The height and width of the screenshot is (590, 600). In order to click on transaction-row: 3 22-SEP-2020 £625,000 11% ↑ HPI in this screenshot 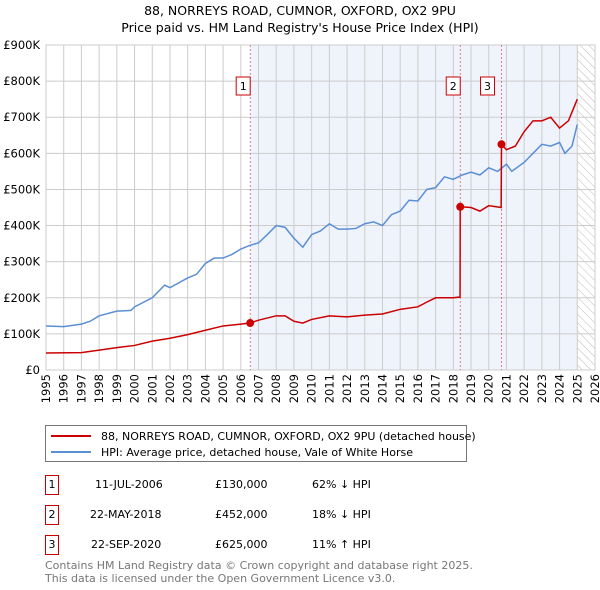, I will do `click(255, 545)`.